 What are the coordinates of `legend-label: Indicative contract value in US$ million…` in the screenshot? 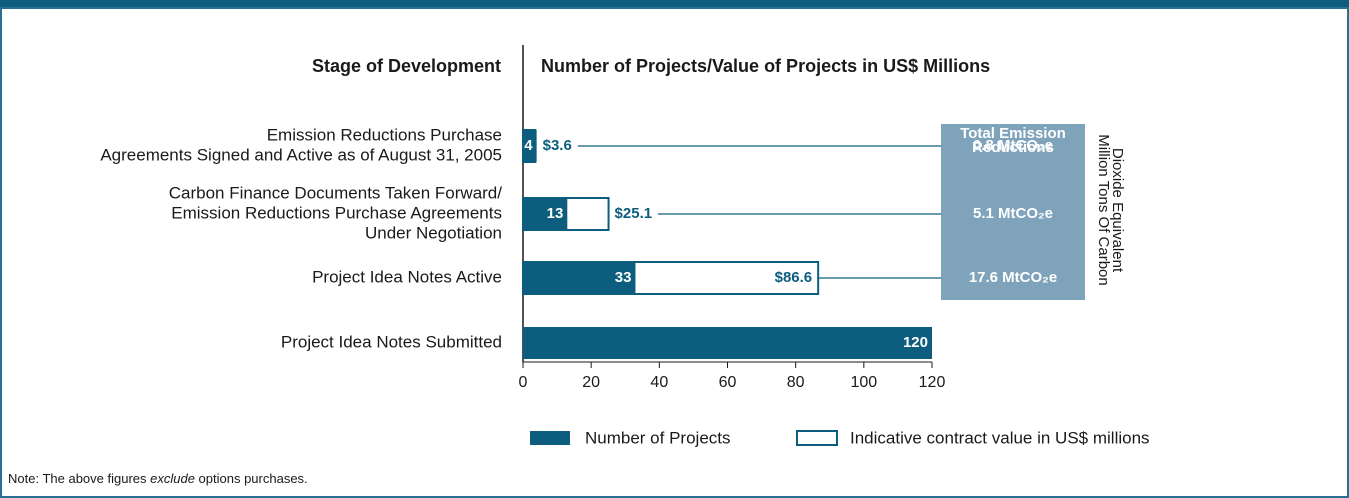 It's located at (1000, 437).